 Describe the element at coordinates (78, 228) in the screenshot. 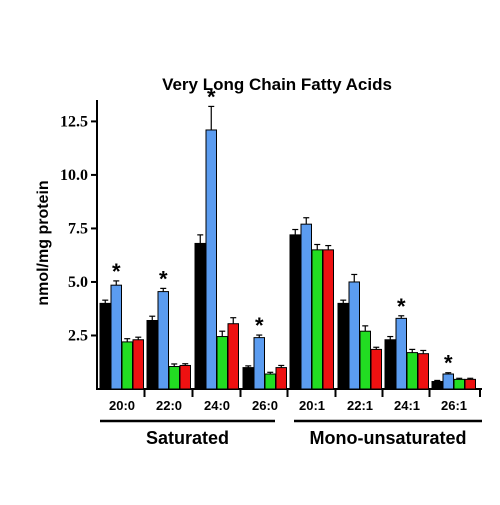

I see `y-tick-label: 7.5` at that location.